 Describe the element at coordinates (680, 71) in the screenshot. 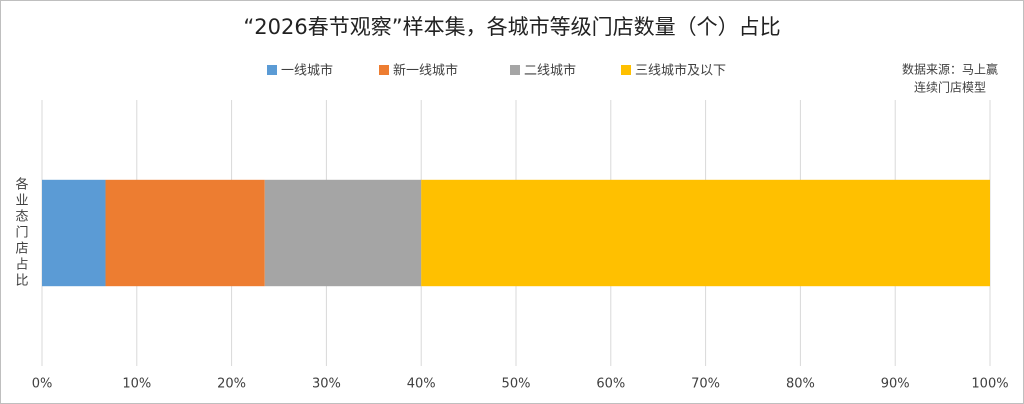

I see `legend-label: 三线城市及以下` at that location.